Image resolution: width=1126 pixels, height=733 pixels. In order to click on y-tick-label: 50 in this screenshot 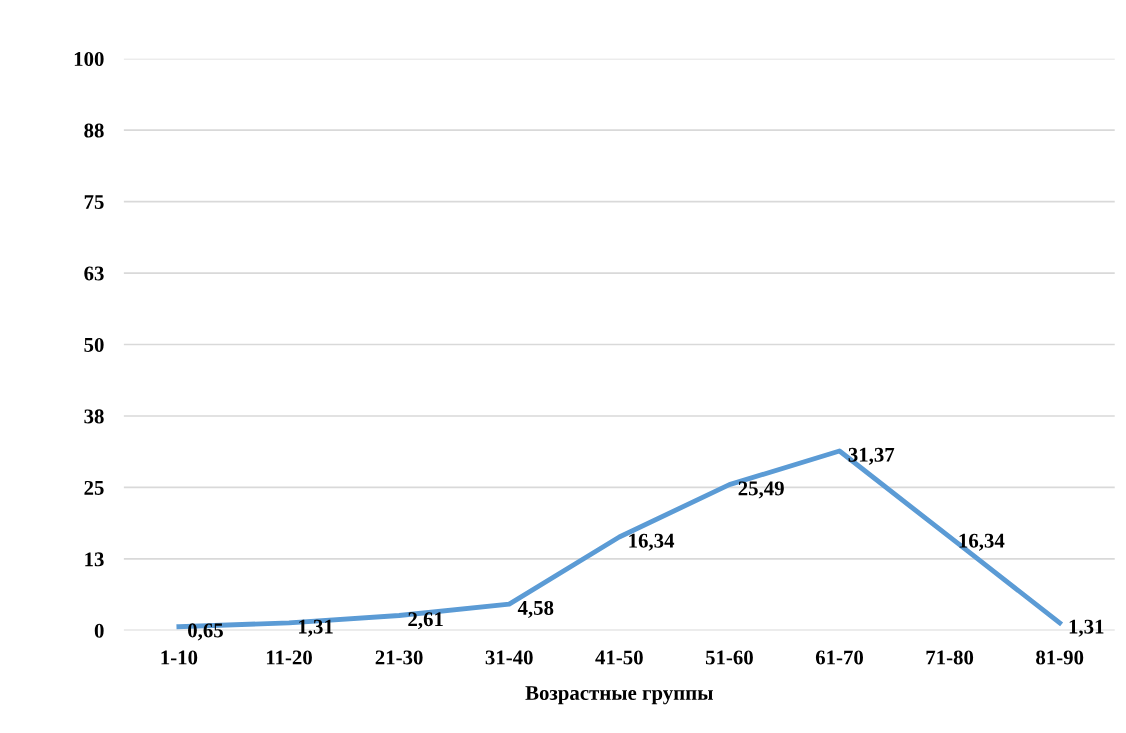, I will do `click(94, 344)`.